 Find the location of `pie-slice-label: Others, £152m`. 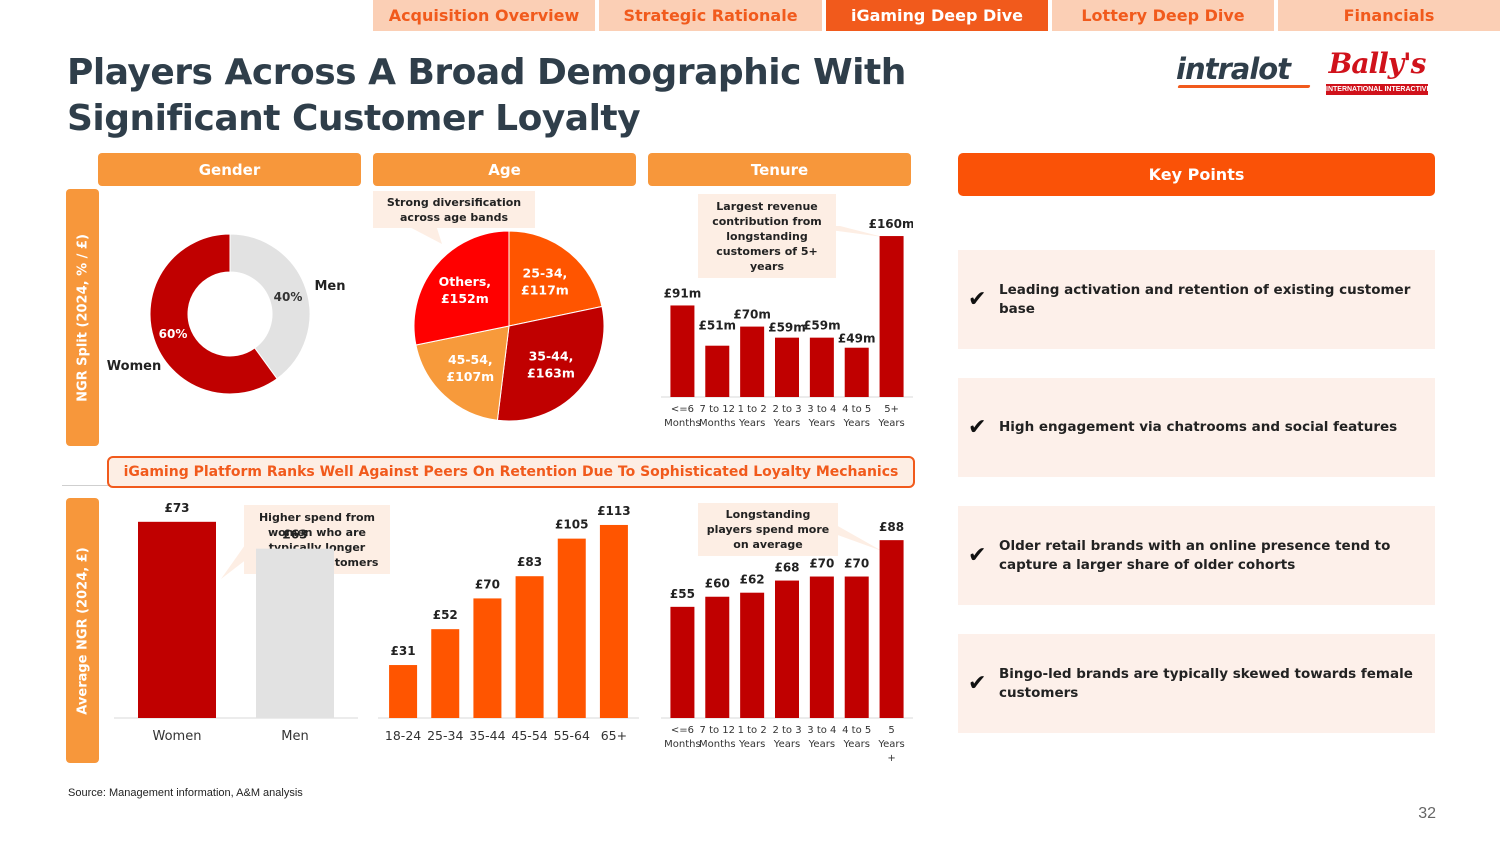

pie-slice-label: Others, £152m is located at coordinates (465, 290).